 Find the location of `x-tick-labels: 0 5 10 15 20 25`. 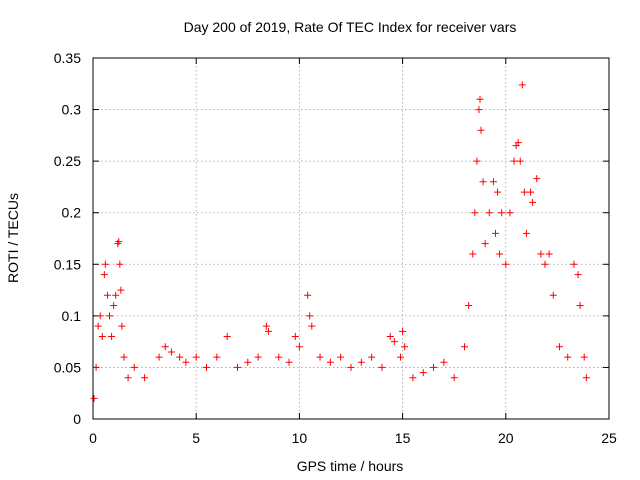

x-tick-labels: 0 5 10 15 20 25 is located at coordinates (353, 438).